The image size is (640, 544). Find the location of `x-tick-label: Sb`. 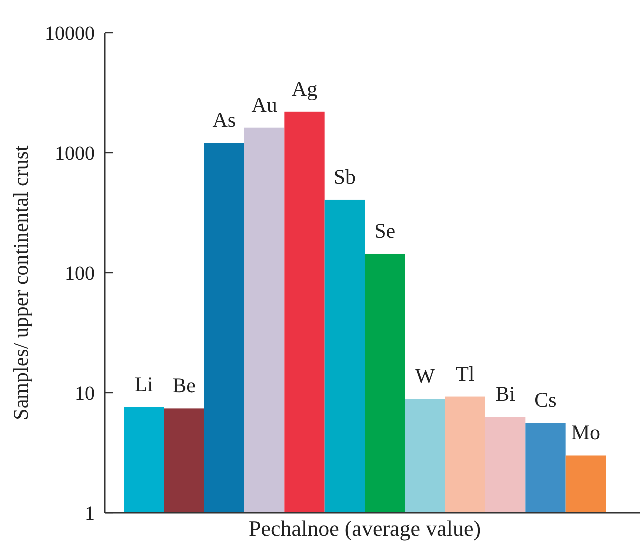

x-tick-label: Sb is located at coordinates (345, 176).